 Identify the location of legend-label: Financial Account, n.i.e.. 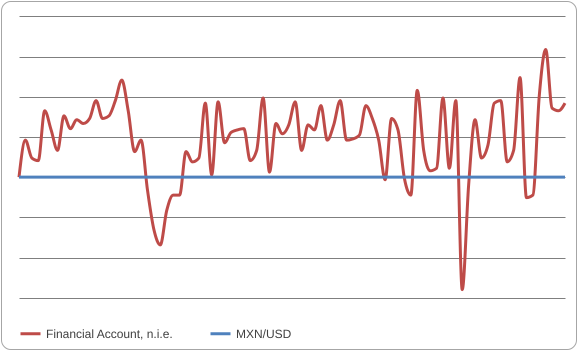
(109, 333).